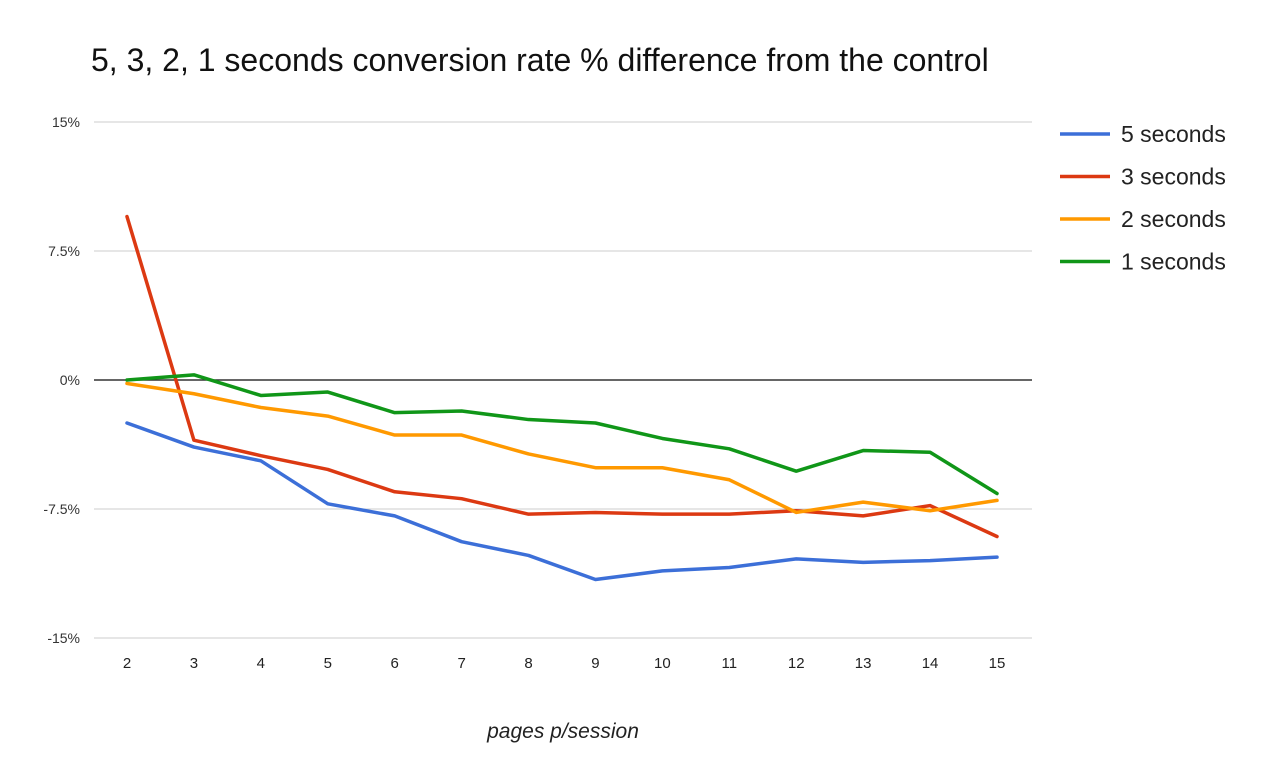 Image resolution: width=1280 pixels, height=782 pixels. What do you see at coordinates (1173, 134) in the screenshot?
I see `legend-label: 5 seconds` at bounding box center [1173, 134].